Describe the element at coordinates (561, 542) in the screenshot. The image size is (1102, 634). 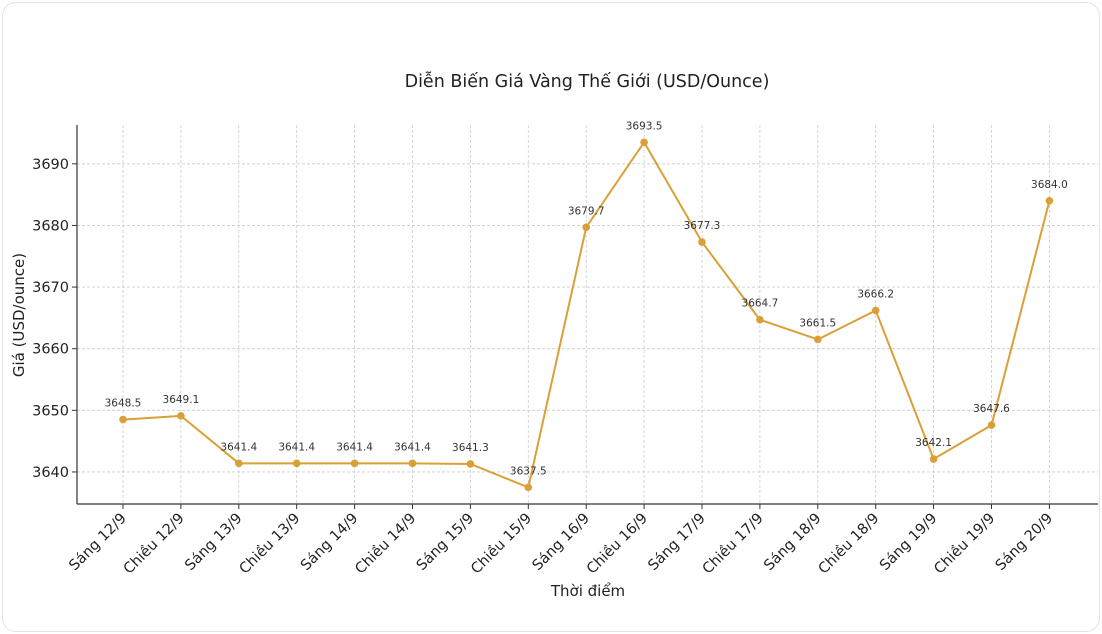
I see `x-tick-label: Sáng 16/9` at that location.